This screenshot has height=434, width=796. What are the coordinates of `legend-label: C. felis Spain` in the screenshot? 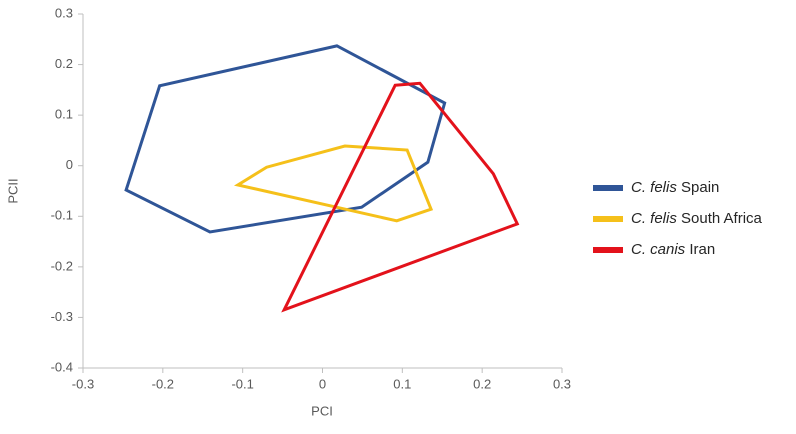 It's located at (675, 187).